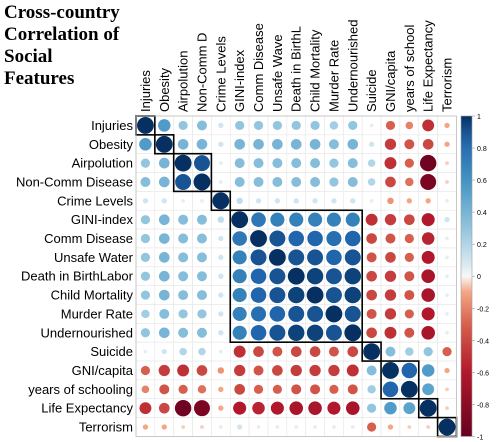  I want to click on colorbar-tick-label: 1, so click(479, 117).